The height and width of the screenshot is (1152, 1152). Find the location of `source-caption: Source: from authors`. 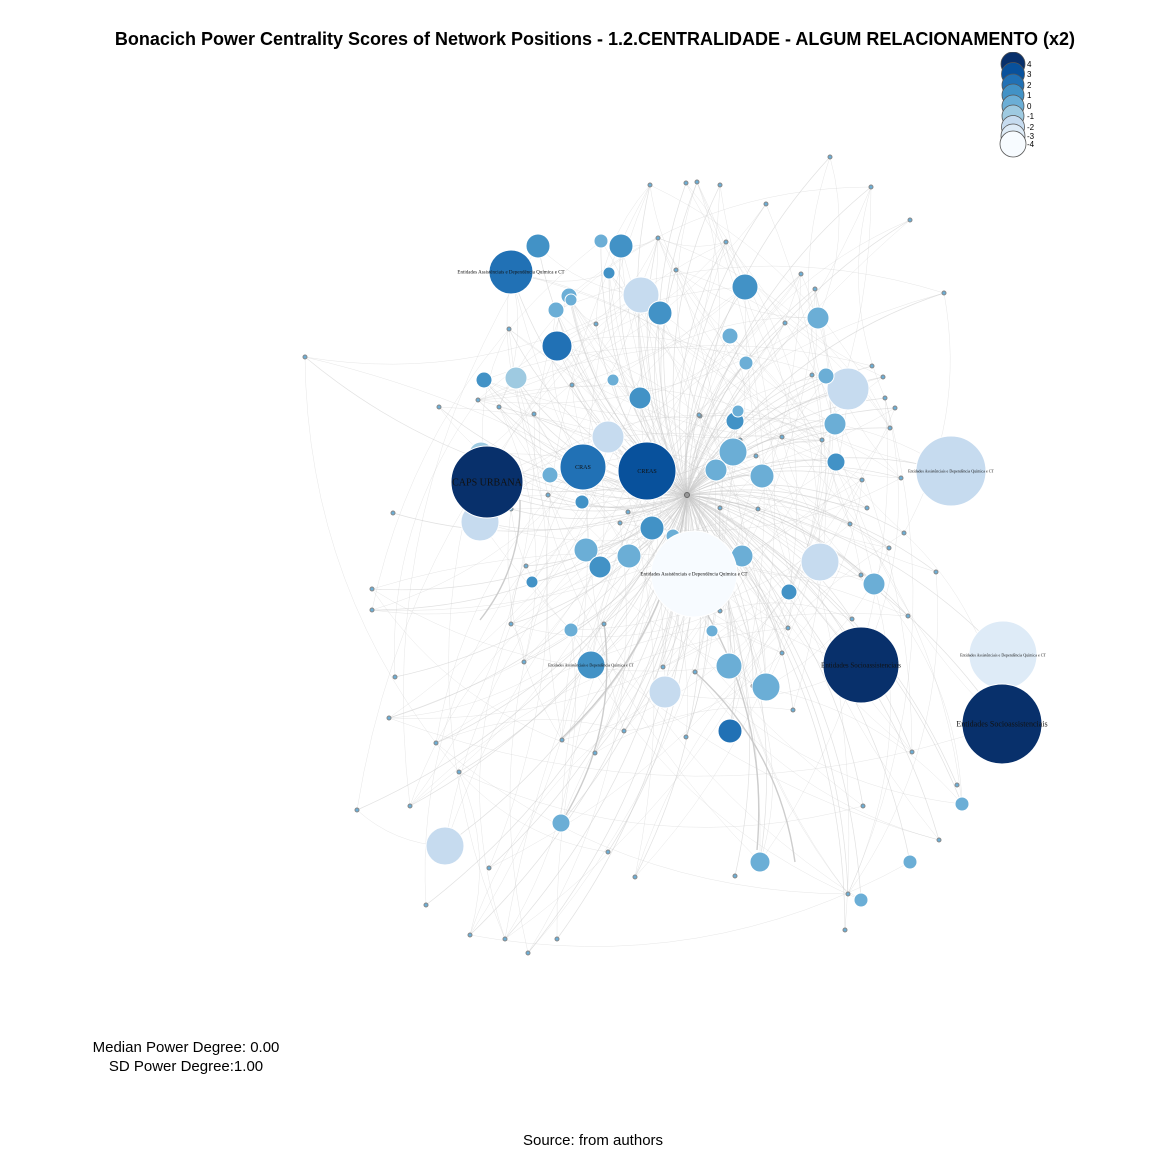

source-caption: Source: from authors is located at coordinates (593, 1140).